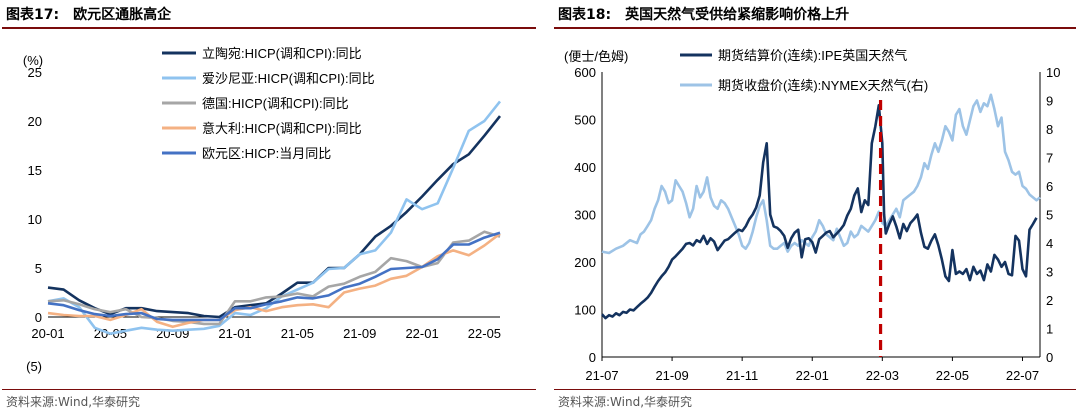 This screenshot has width=1080, height=416. Describe the element at coordinates (275, 103) in the screenshot. I see `legend-label: 德国:HICP(调和CPI):同比` at that location.